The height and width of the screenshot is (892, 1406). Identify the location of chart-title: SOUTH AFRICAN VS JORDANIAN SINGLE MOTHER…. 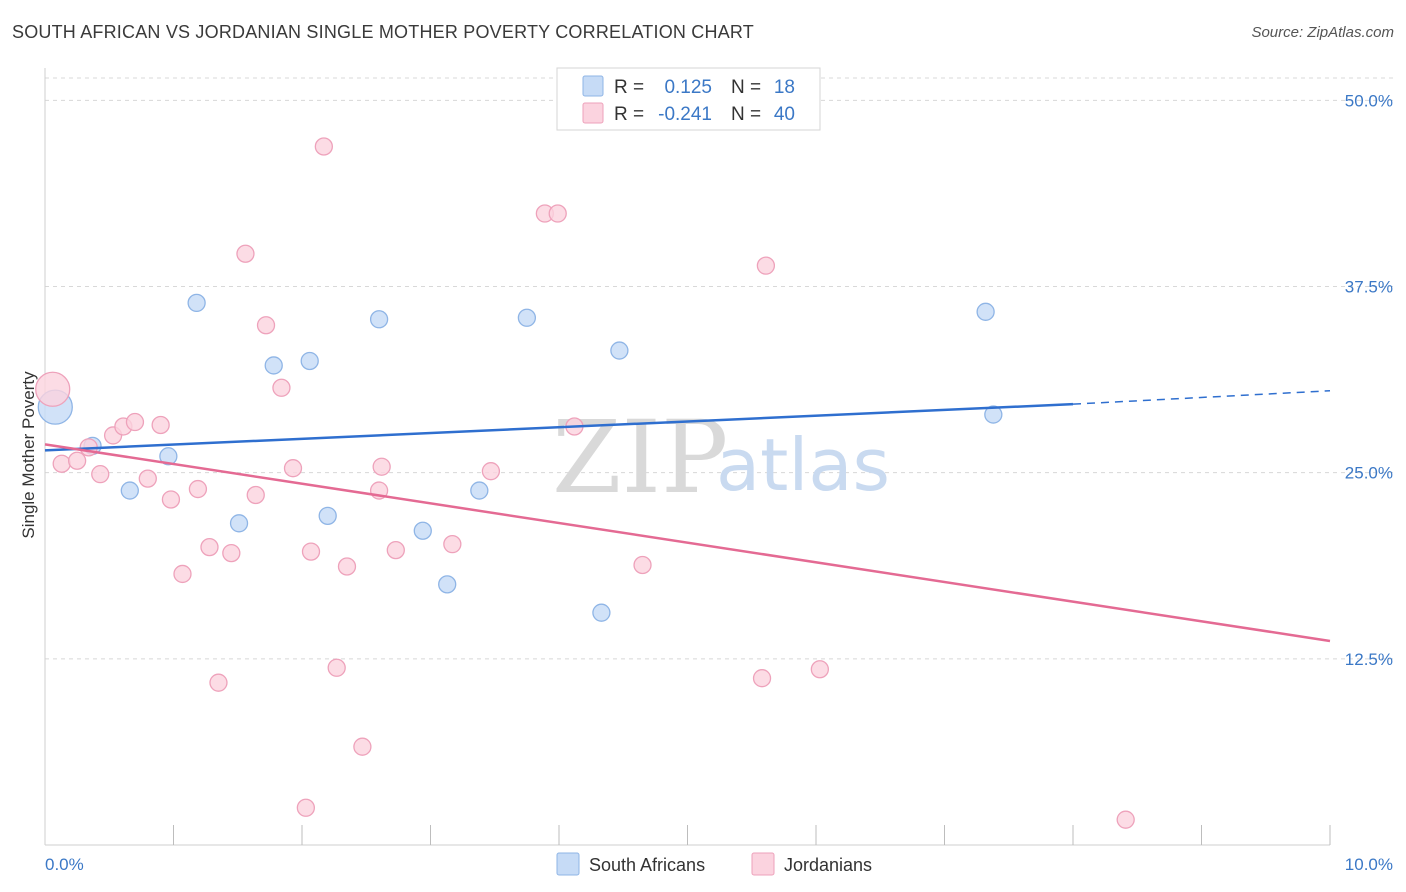
(383, 32).